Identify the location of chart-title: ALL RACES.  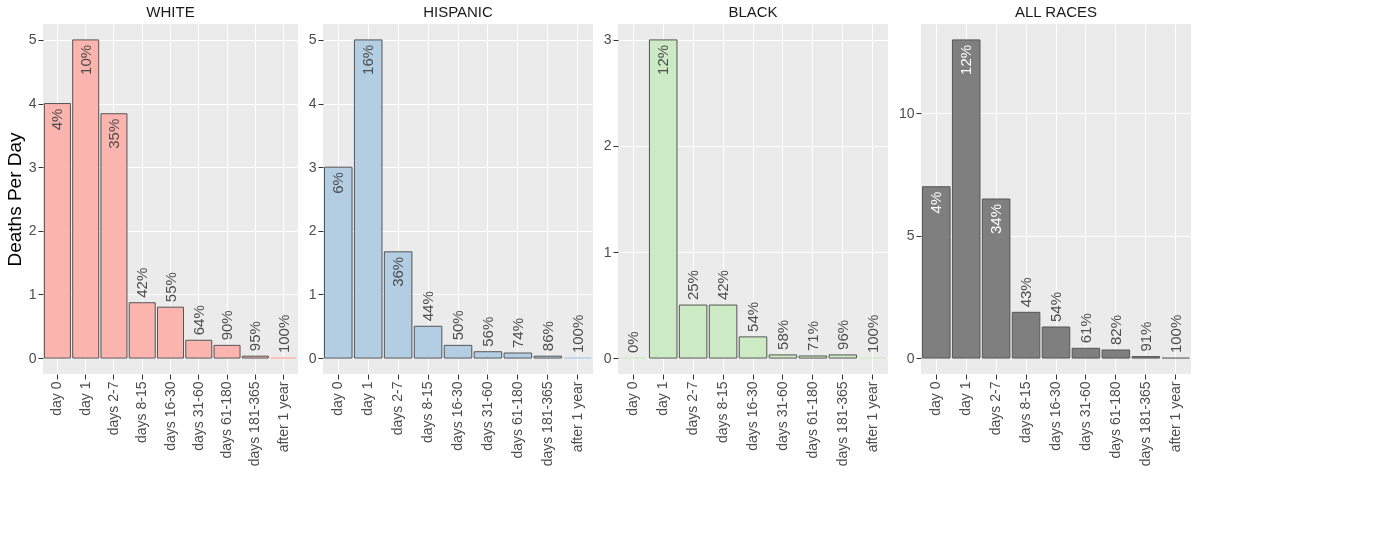
(1056, 11).